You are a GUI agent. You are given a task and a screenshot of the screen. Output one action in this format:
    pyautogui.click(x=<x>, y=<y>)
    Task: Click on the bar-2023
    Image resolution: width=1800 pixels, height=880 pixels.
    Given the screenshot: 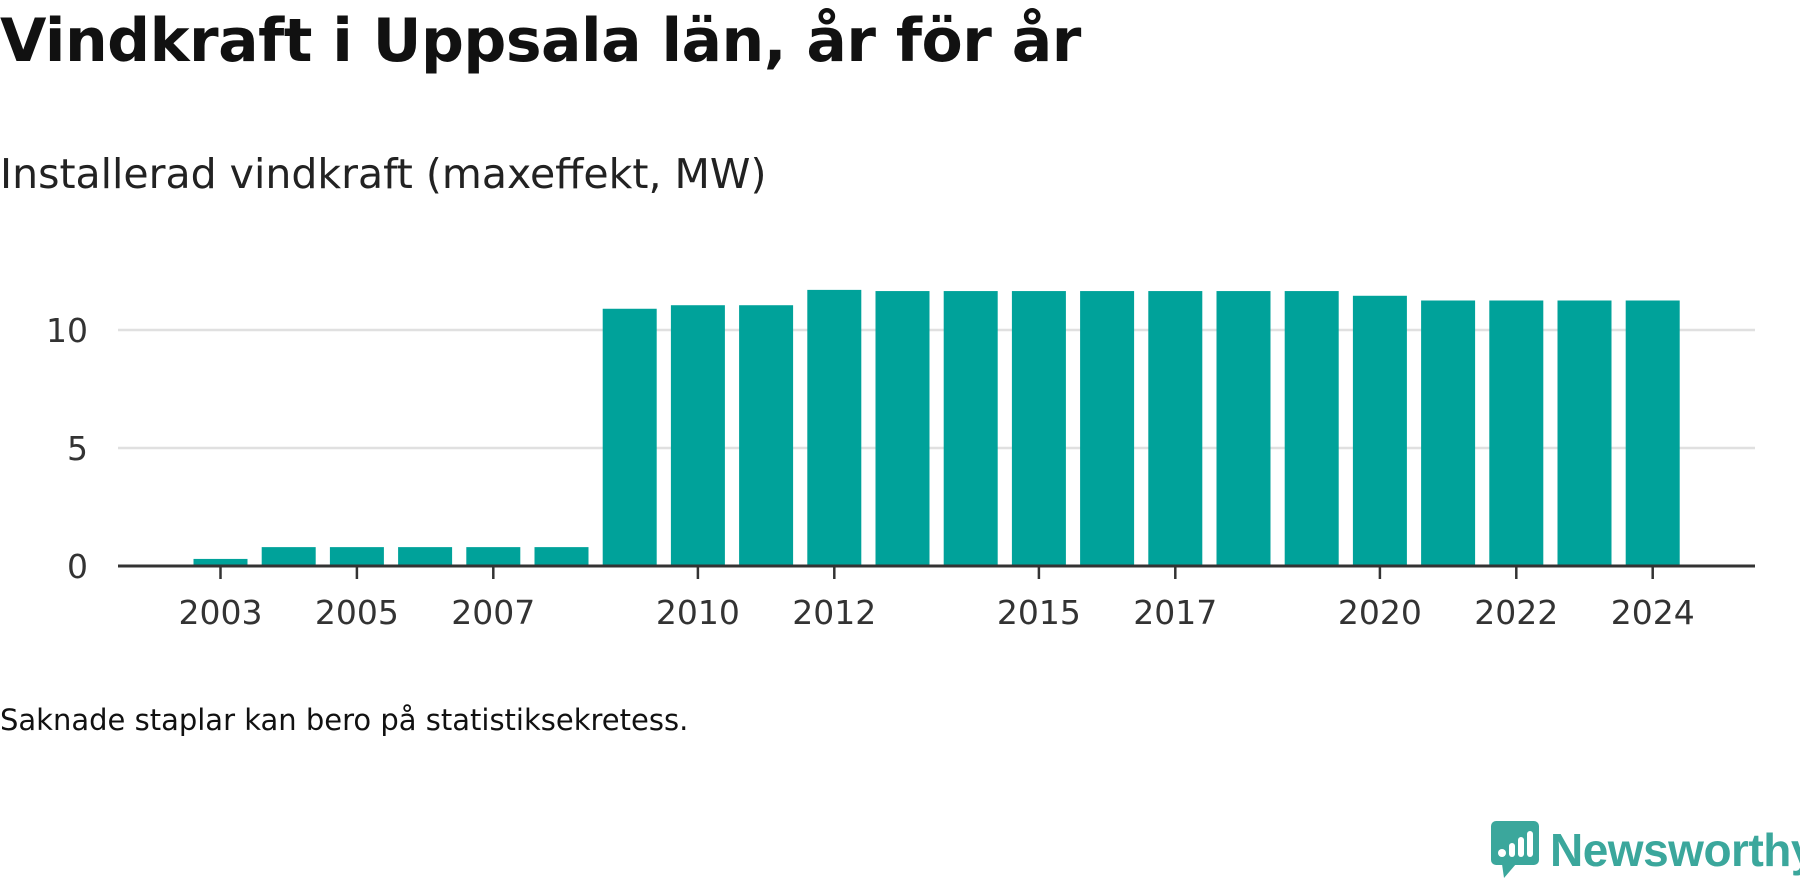 What is the action you would take?
    pyautogui.click(x=1584, y=433)
    